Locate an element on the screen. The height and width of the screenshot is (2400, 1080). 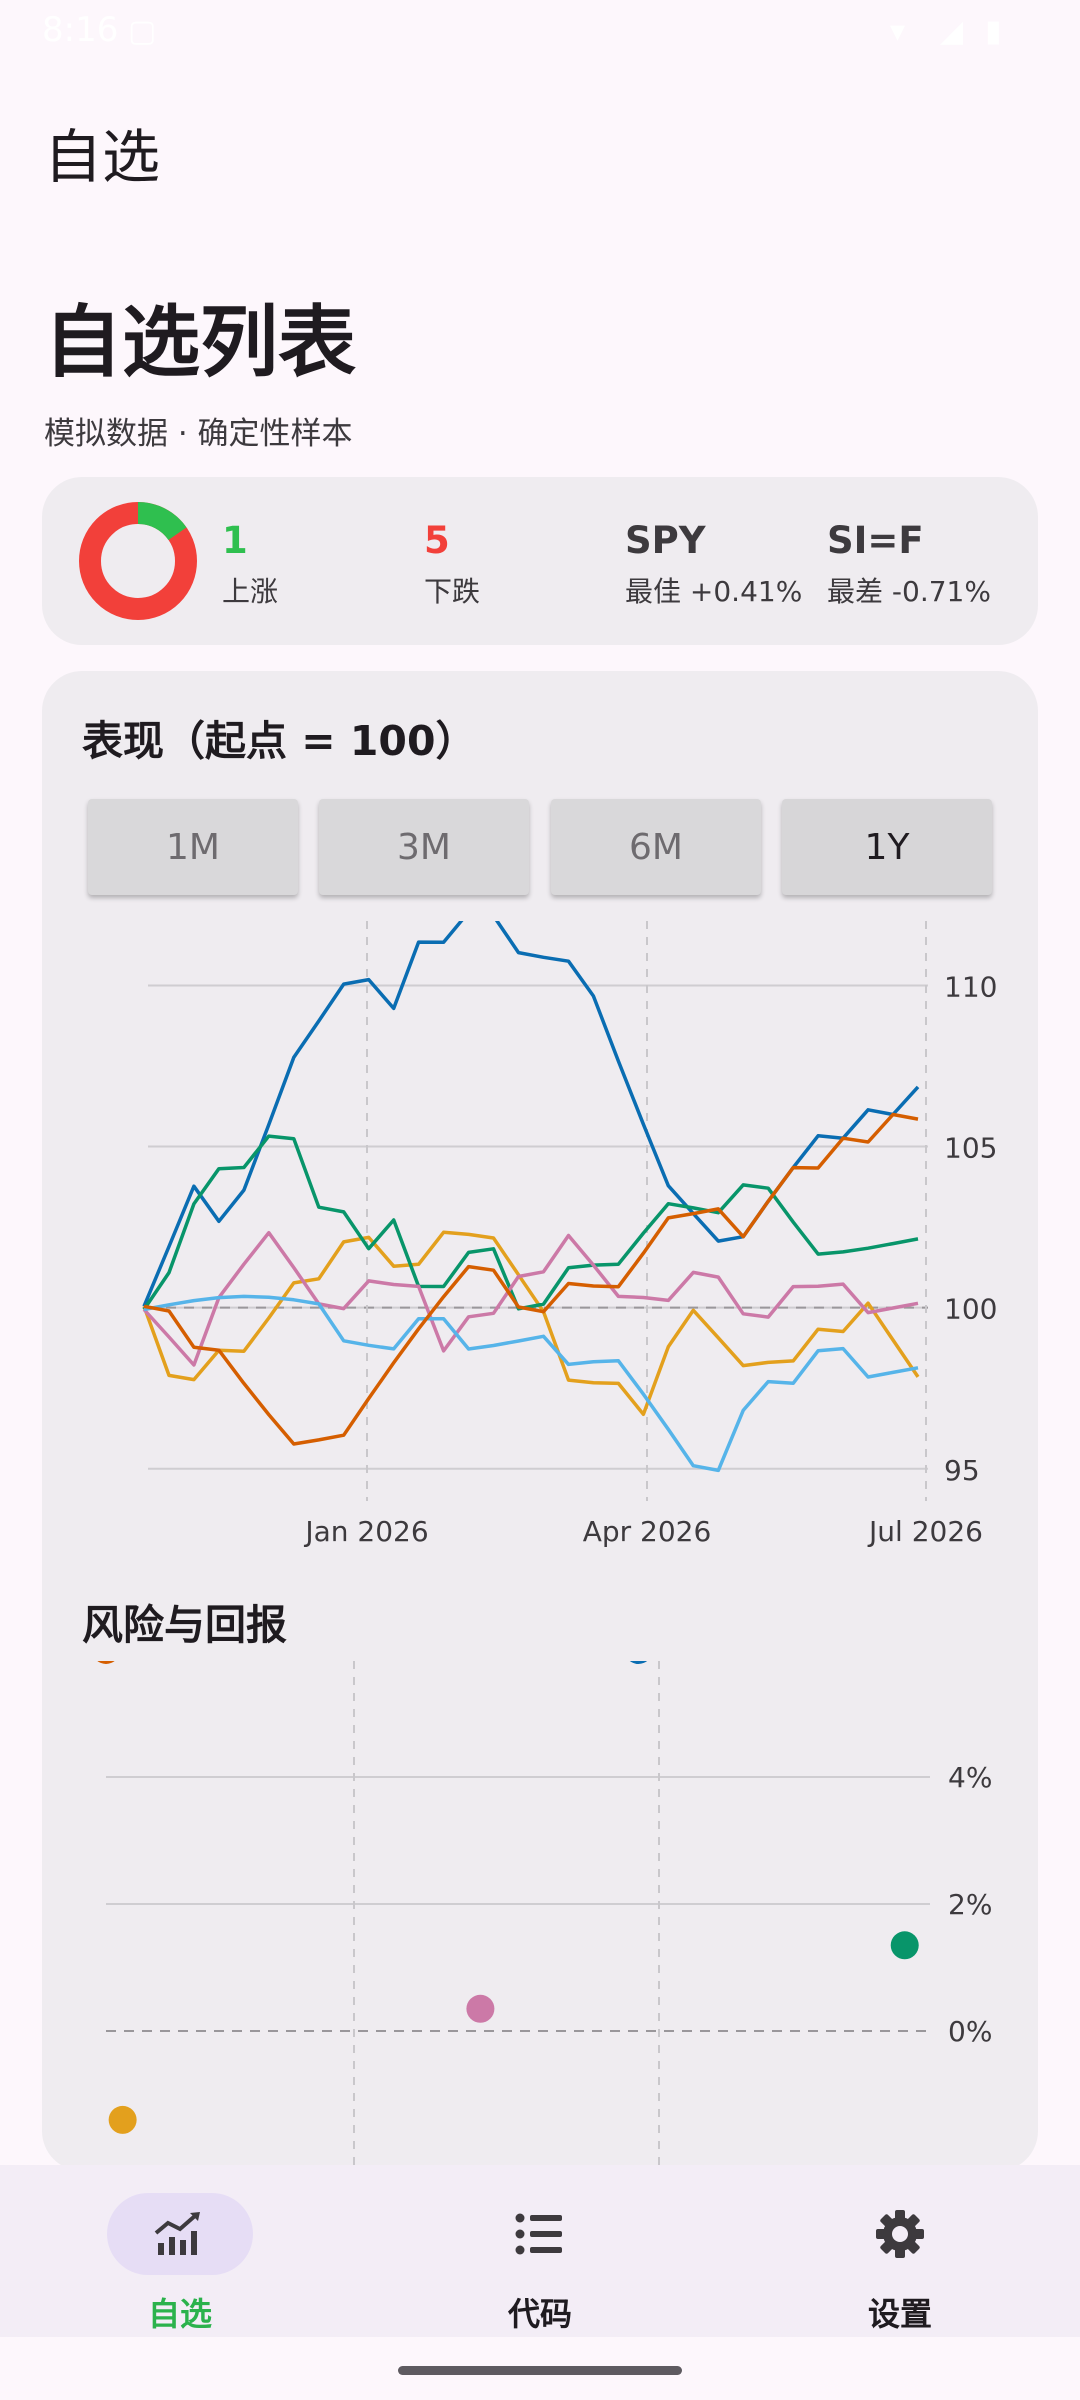
page-subtitle: 模拟数据 · 确定性样本 is located at coordinates (198, 434).